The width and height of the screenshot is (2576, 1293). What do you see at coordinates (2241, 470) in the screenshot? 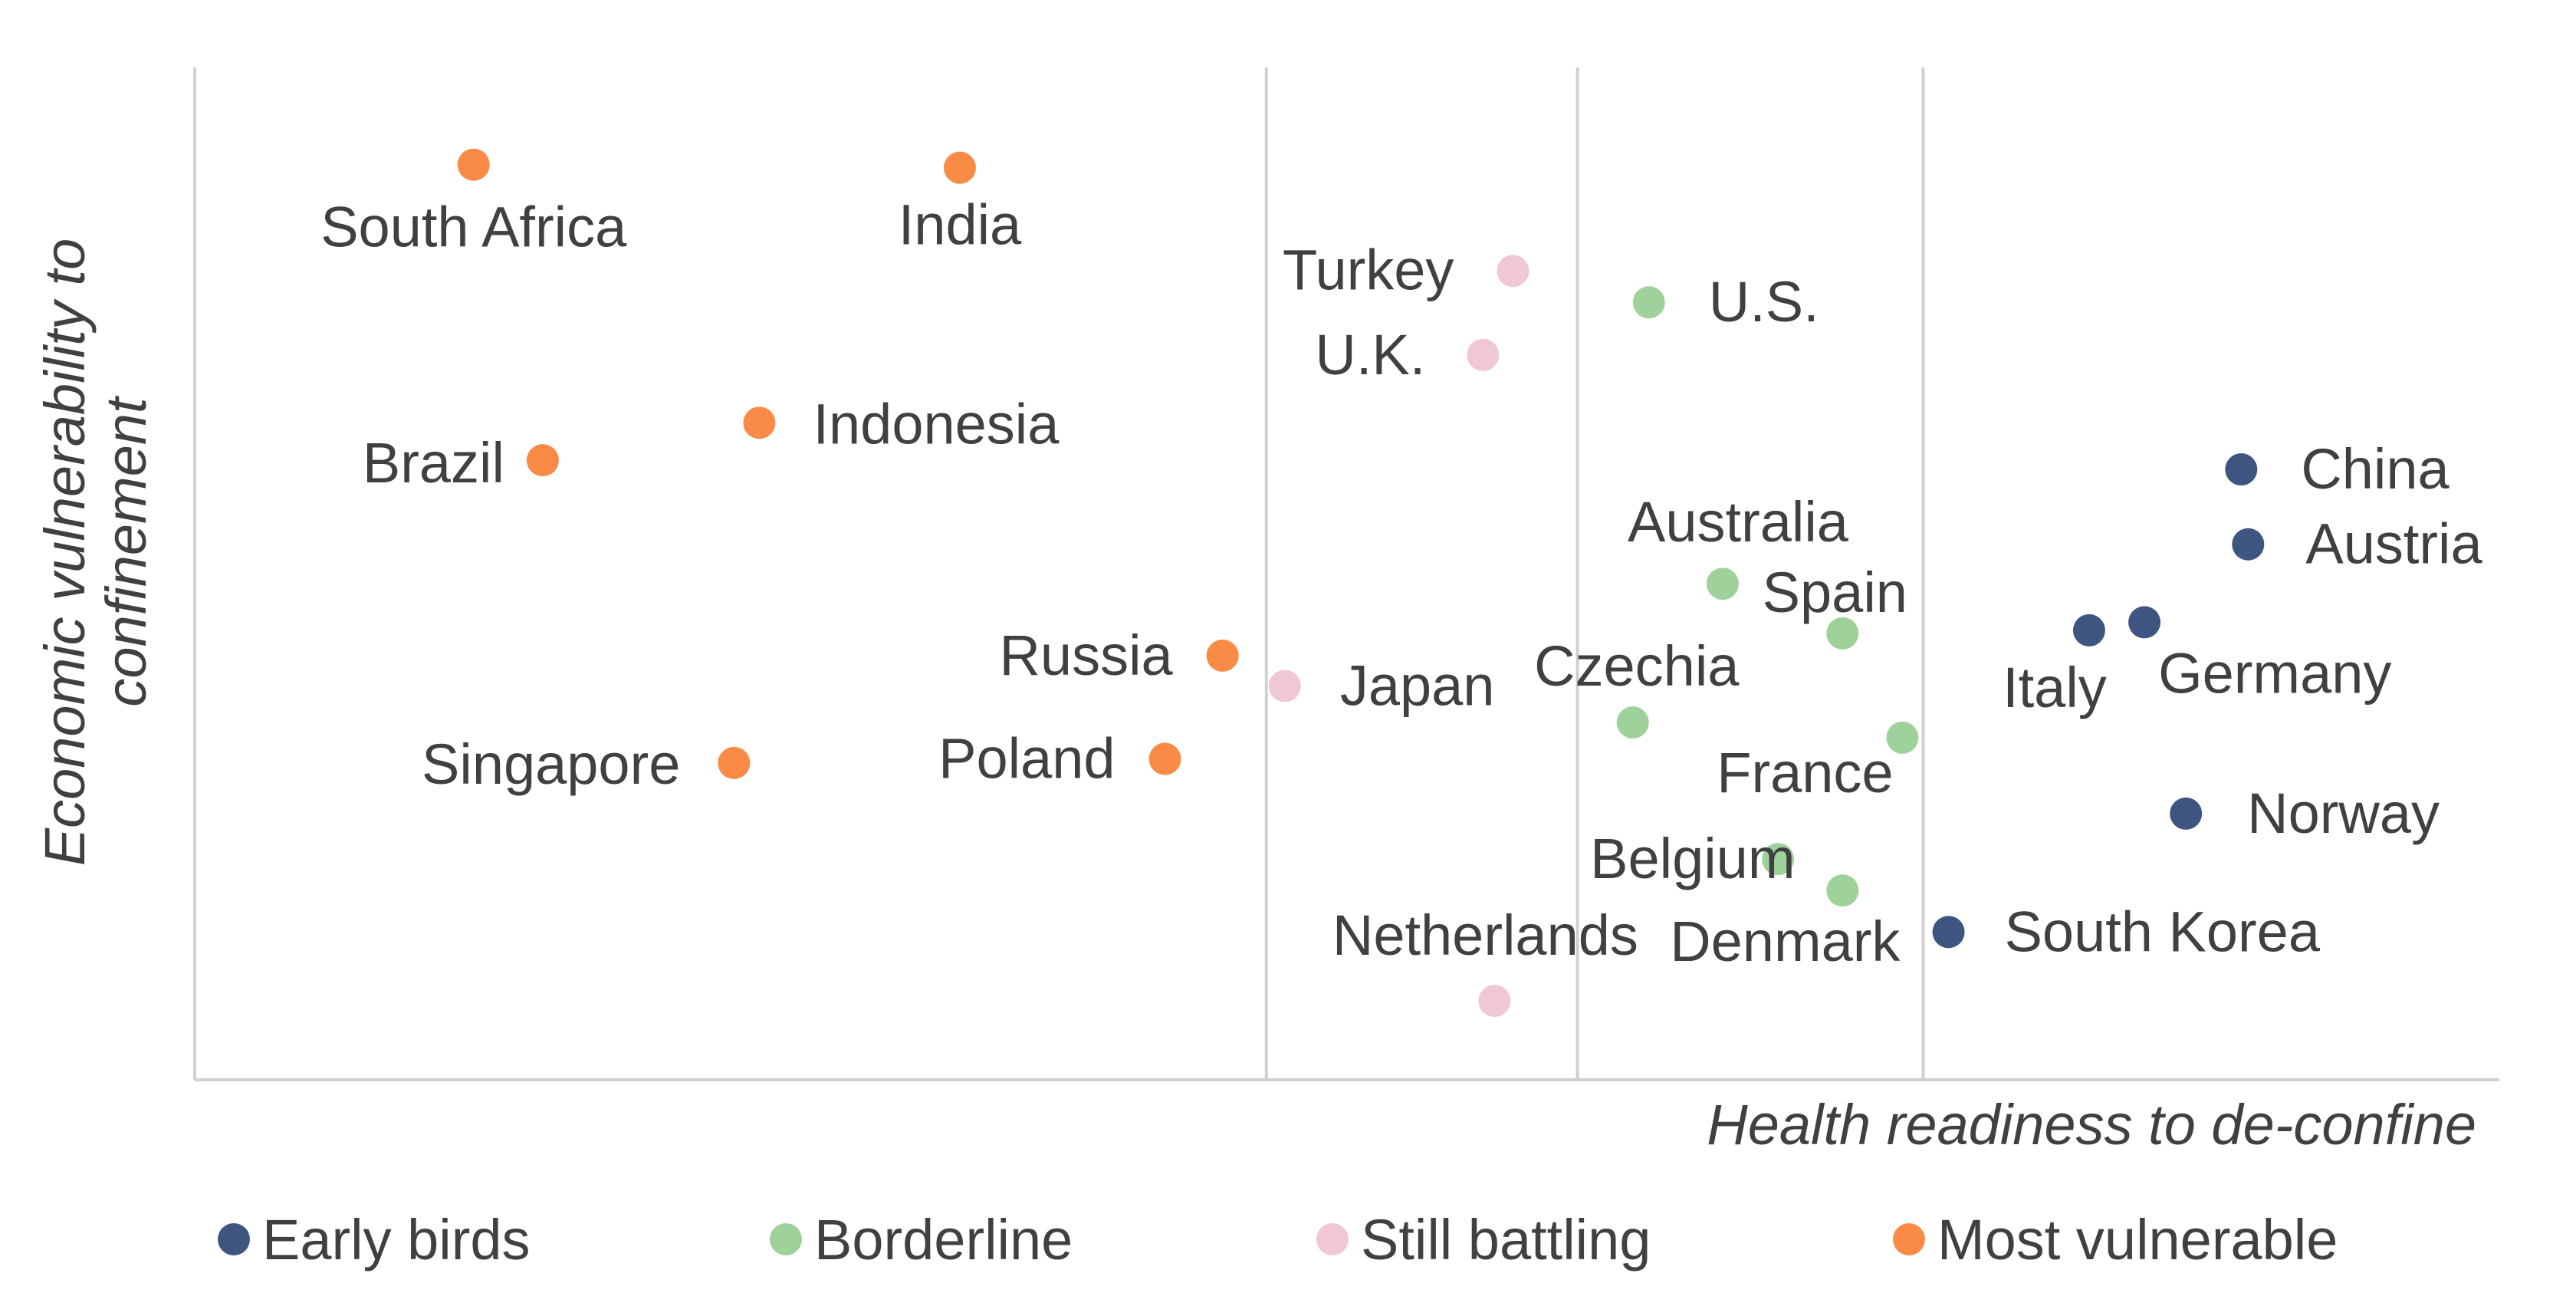
I see `point-china` at bounding box center [2241, 470].